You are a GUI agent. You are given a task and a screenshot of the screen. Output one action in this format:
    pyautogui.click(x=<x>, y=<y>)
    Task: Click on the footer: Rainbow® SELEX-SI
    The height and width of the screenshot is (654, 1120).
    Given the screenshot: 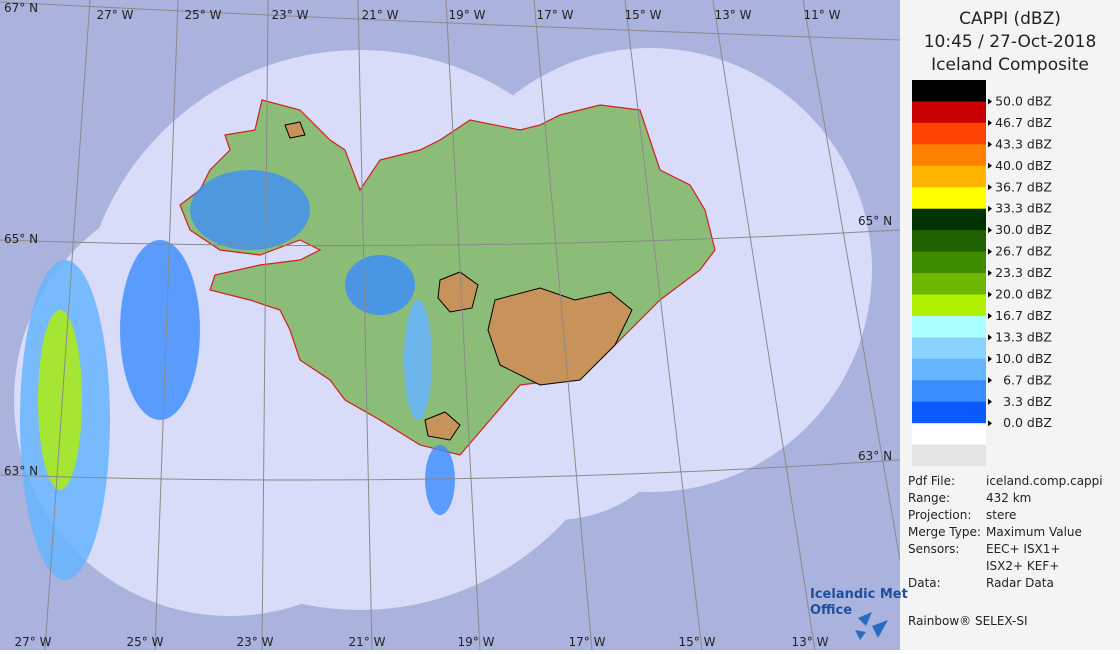 What is the action you would take?
    pyautogui.click(x=968, y=621)
    